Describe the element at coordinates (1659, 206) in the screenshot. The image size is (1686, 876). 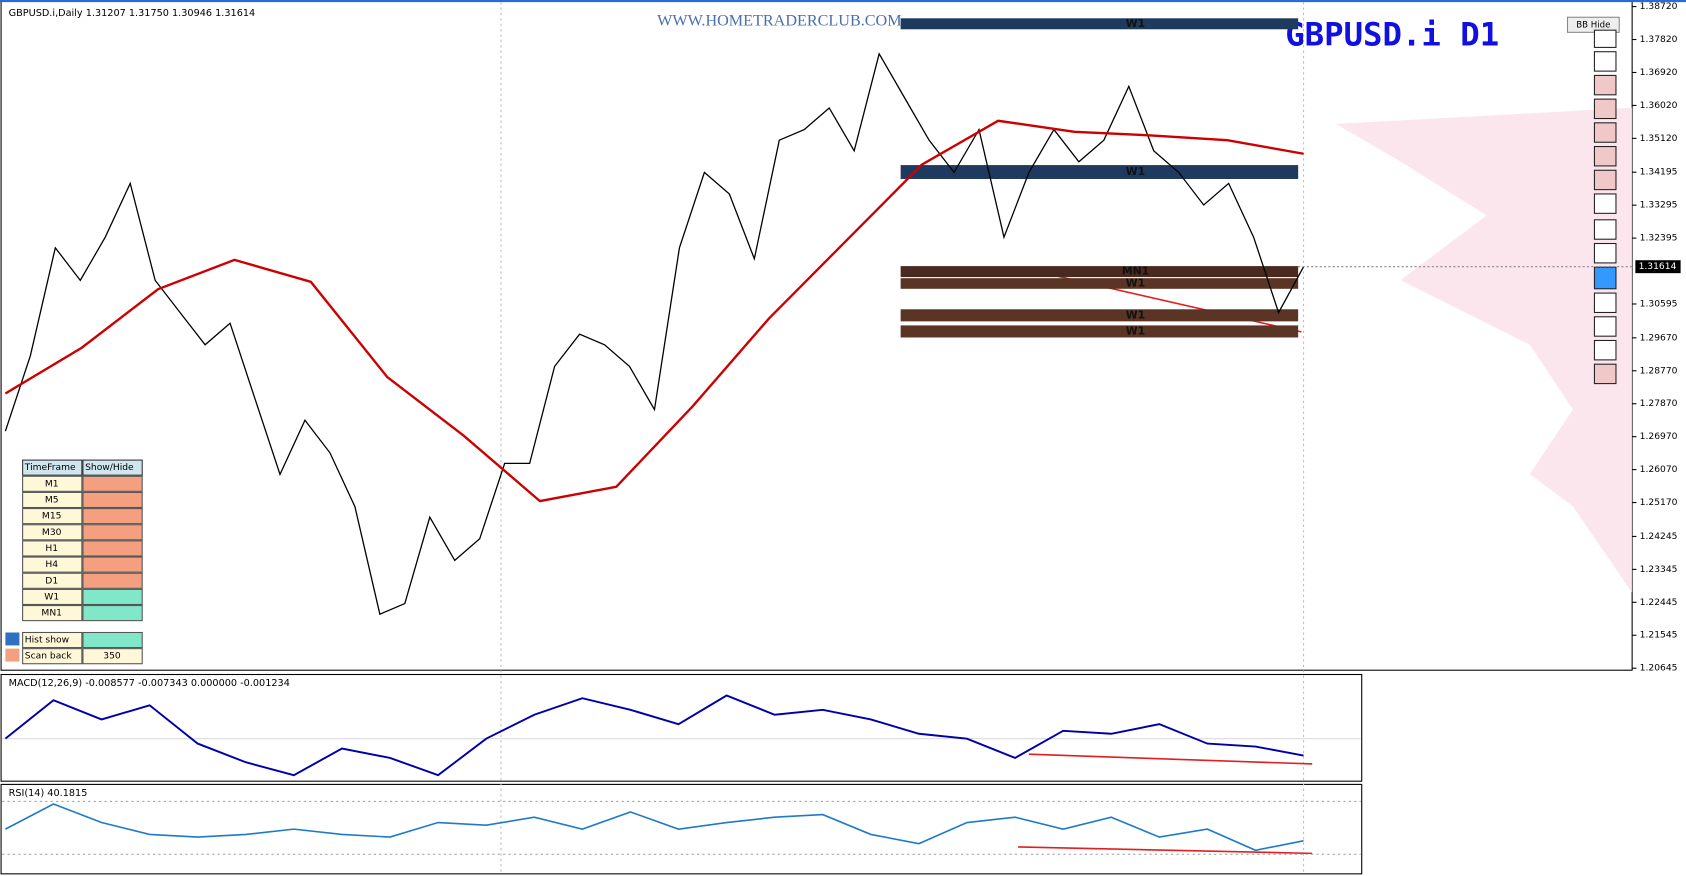
I see `y-tick-label: 1.33295` at that location.